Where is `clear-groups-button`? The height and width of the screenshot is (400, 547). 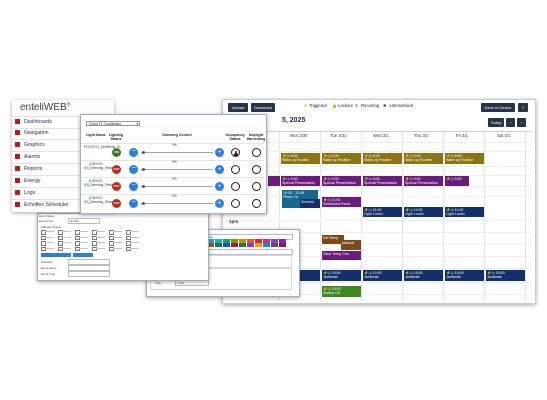 clear-groups-button is located at coordinates (83, 255).